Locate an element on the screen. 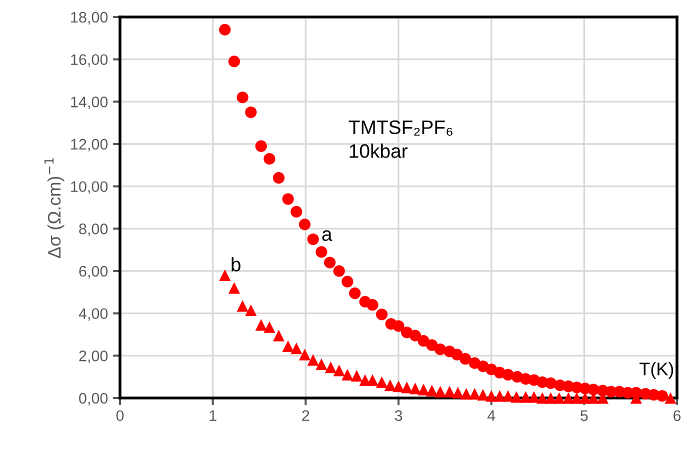  y-tick-label: 8,00 is located at coordinates (93, 230).